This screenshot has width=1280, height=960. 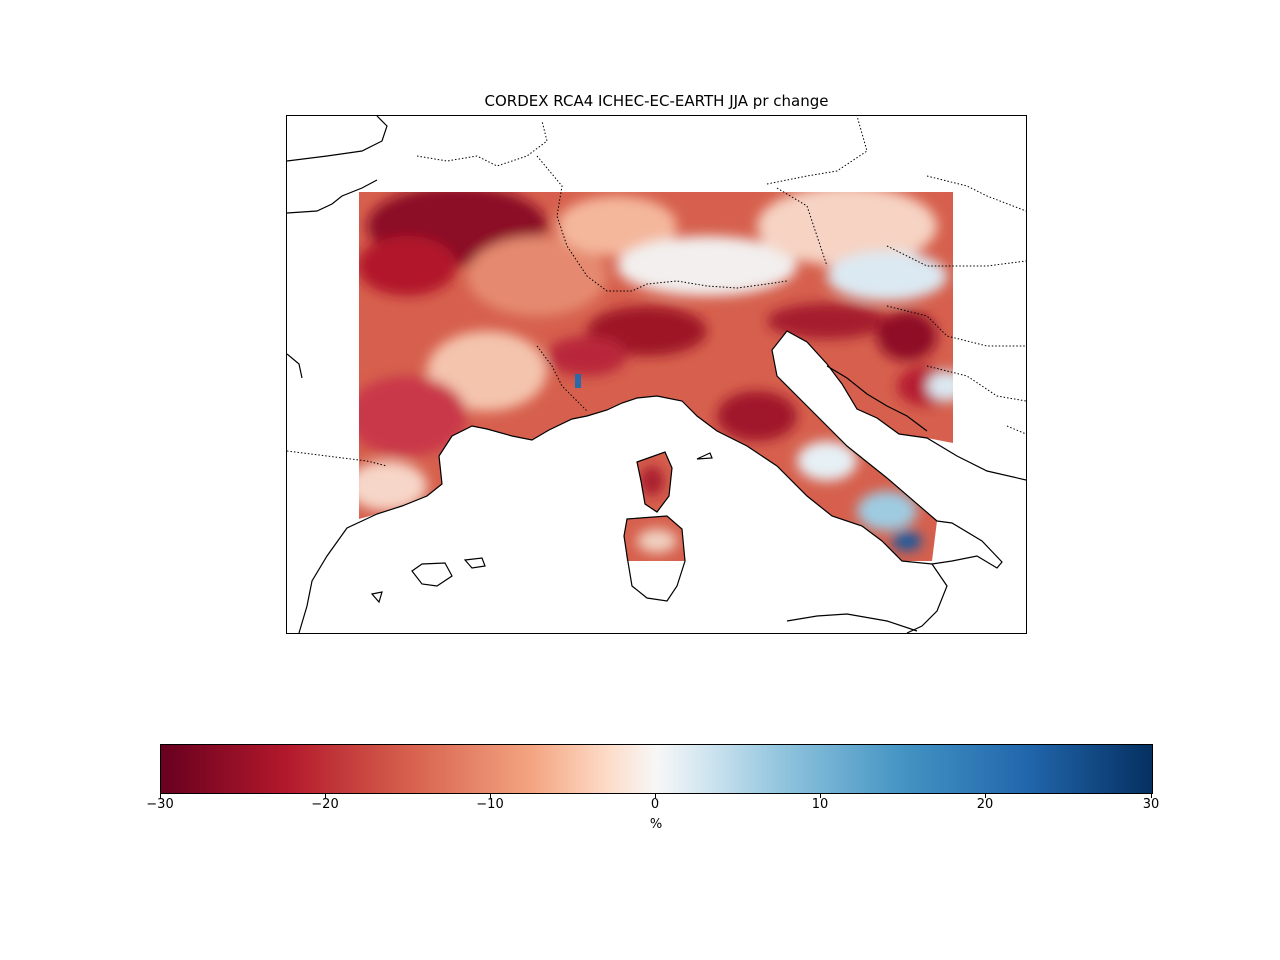 I want to click on plot-title: CORDEX RCA4 ICHEC-EC-EARTH JJA pr change, so click(x=656, y=101).